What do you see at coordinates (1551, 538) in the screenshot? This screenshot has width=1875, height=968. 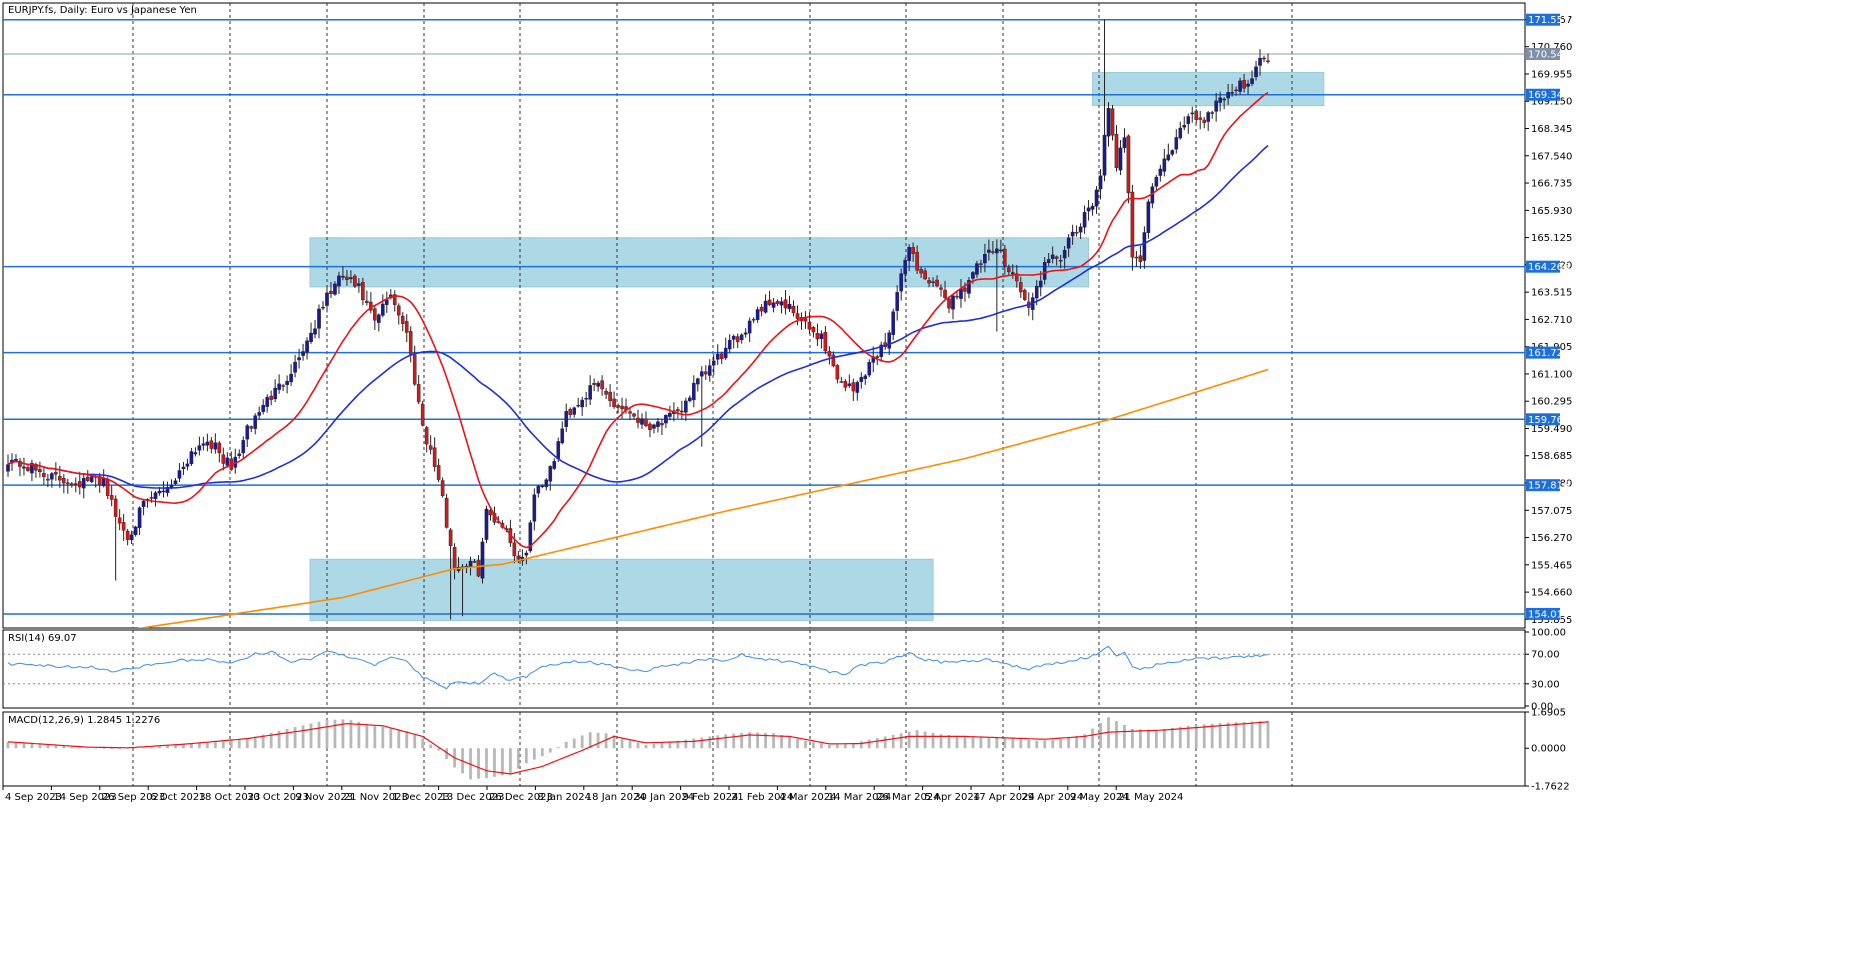 I see `price-tick-label: 156.270` at bounding box center [1551, 538].